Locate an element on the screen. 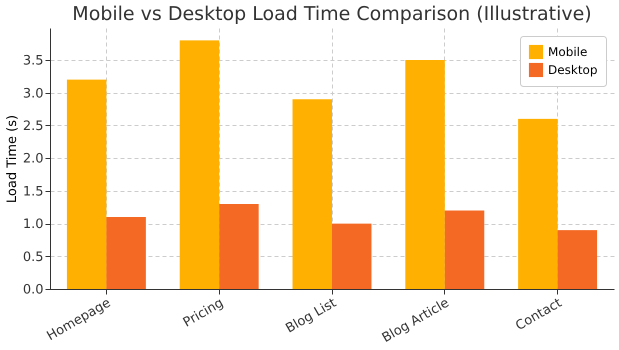 Image resolution: width=619 pixels, height=350 pixels. y-tick-label: 3.5 is located at coordinates (33, 61).